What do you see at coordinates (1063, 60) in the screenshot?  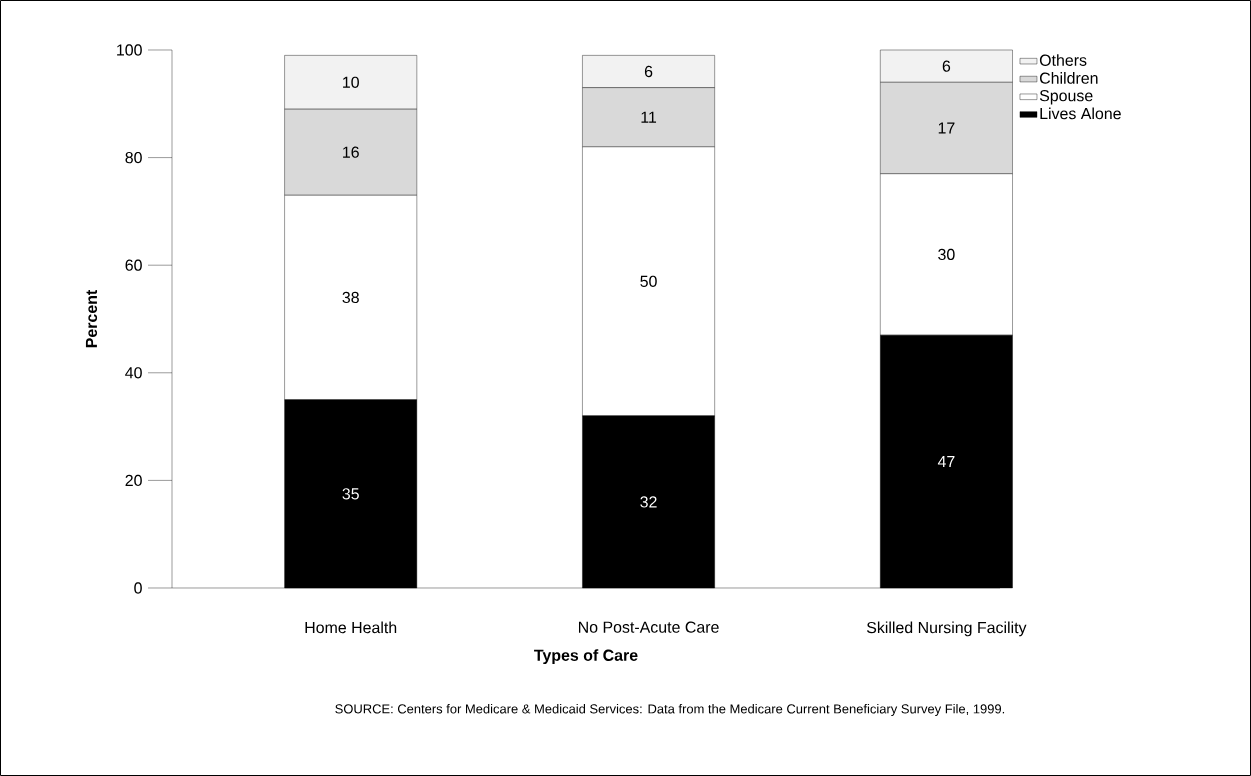 I see `legend-label: Others` at bounding box center [1063, 60].